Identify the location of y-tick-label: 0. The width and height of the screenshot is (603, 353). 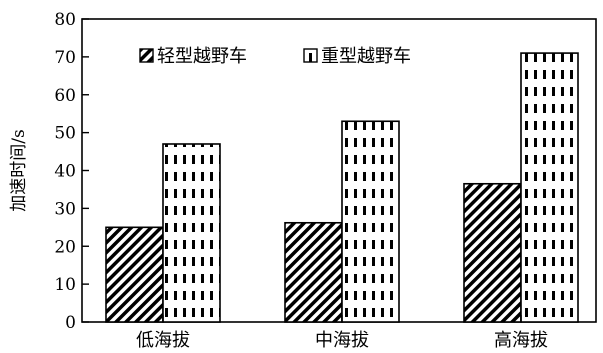
(70, 323).